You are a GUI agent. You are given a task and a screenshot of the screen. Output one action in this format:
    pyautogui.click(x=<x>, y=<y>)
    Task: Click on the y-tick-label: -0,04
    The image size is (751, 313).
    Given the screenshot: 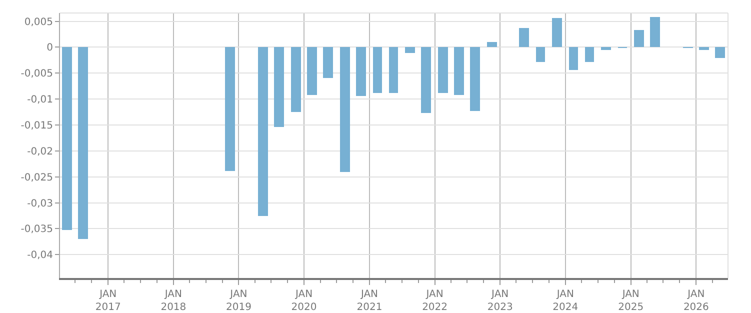 What is the action you would take?
    pyautogui.click(x=40, y=256)
    